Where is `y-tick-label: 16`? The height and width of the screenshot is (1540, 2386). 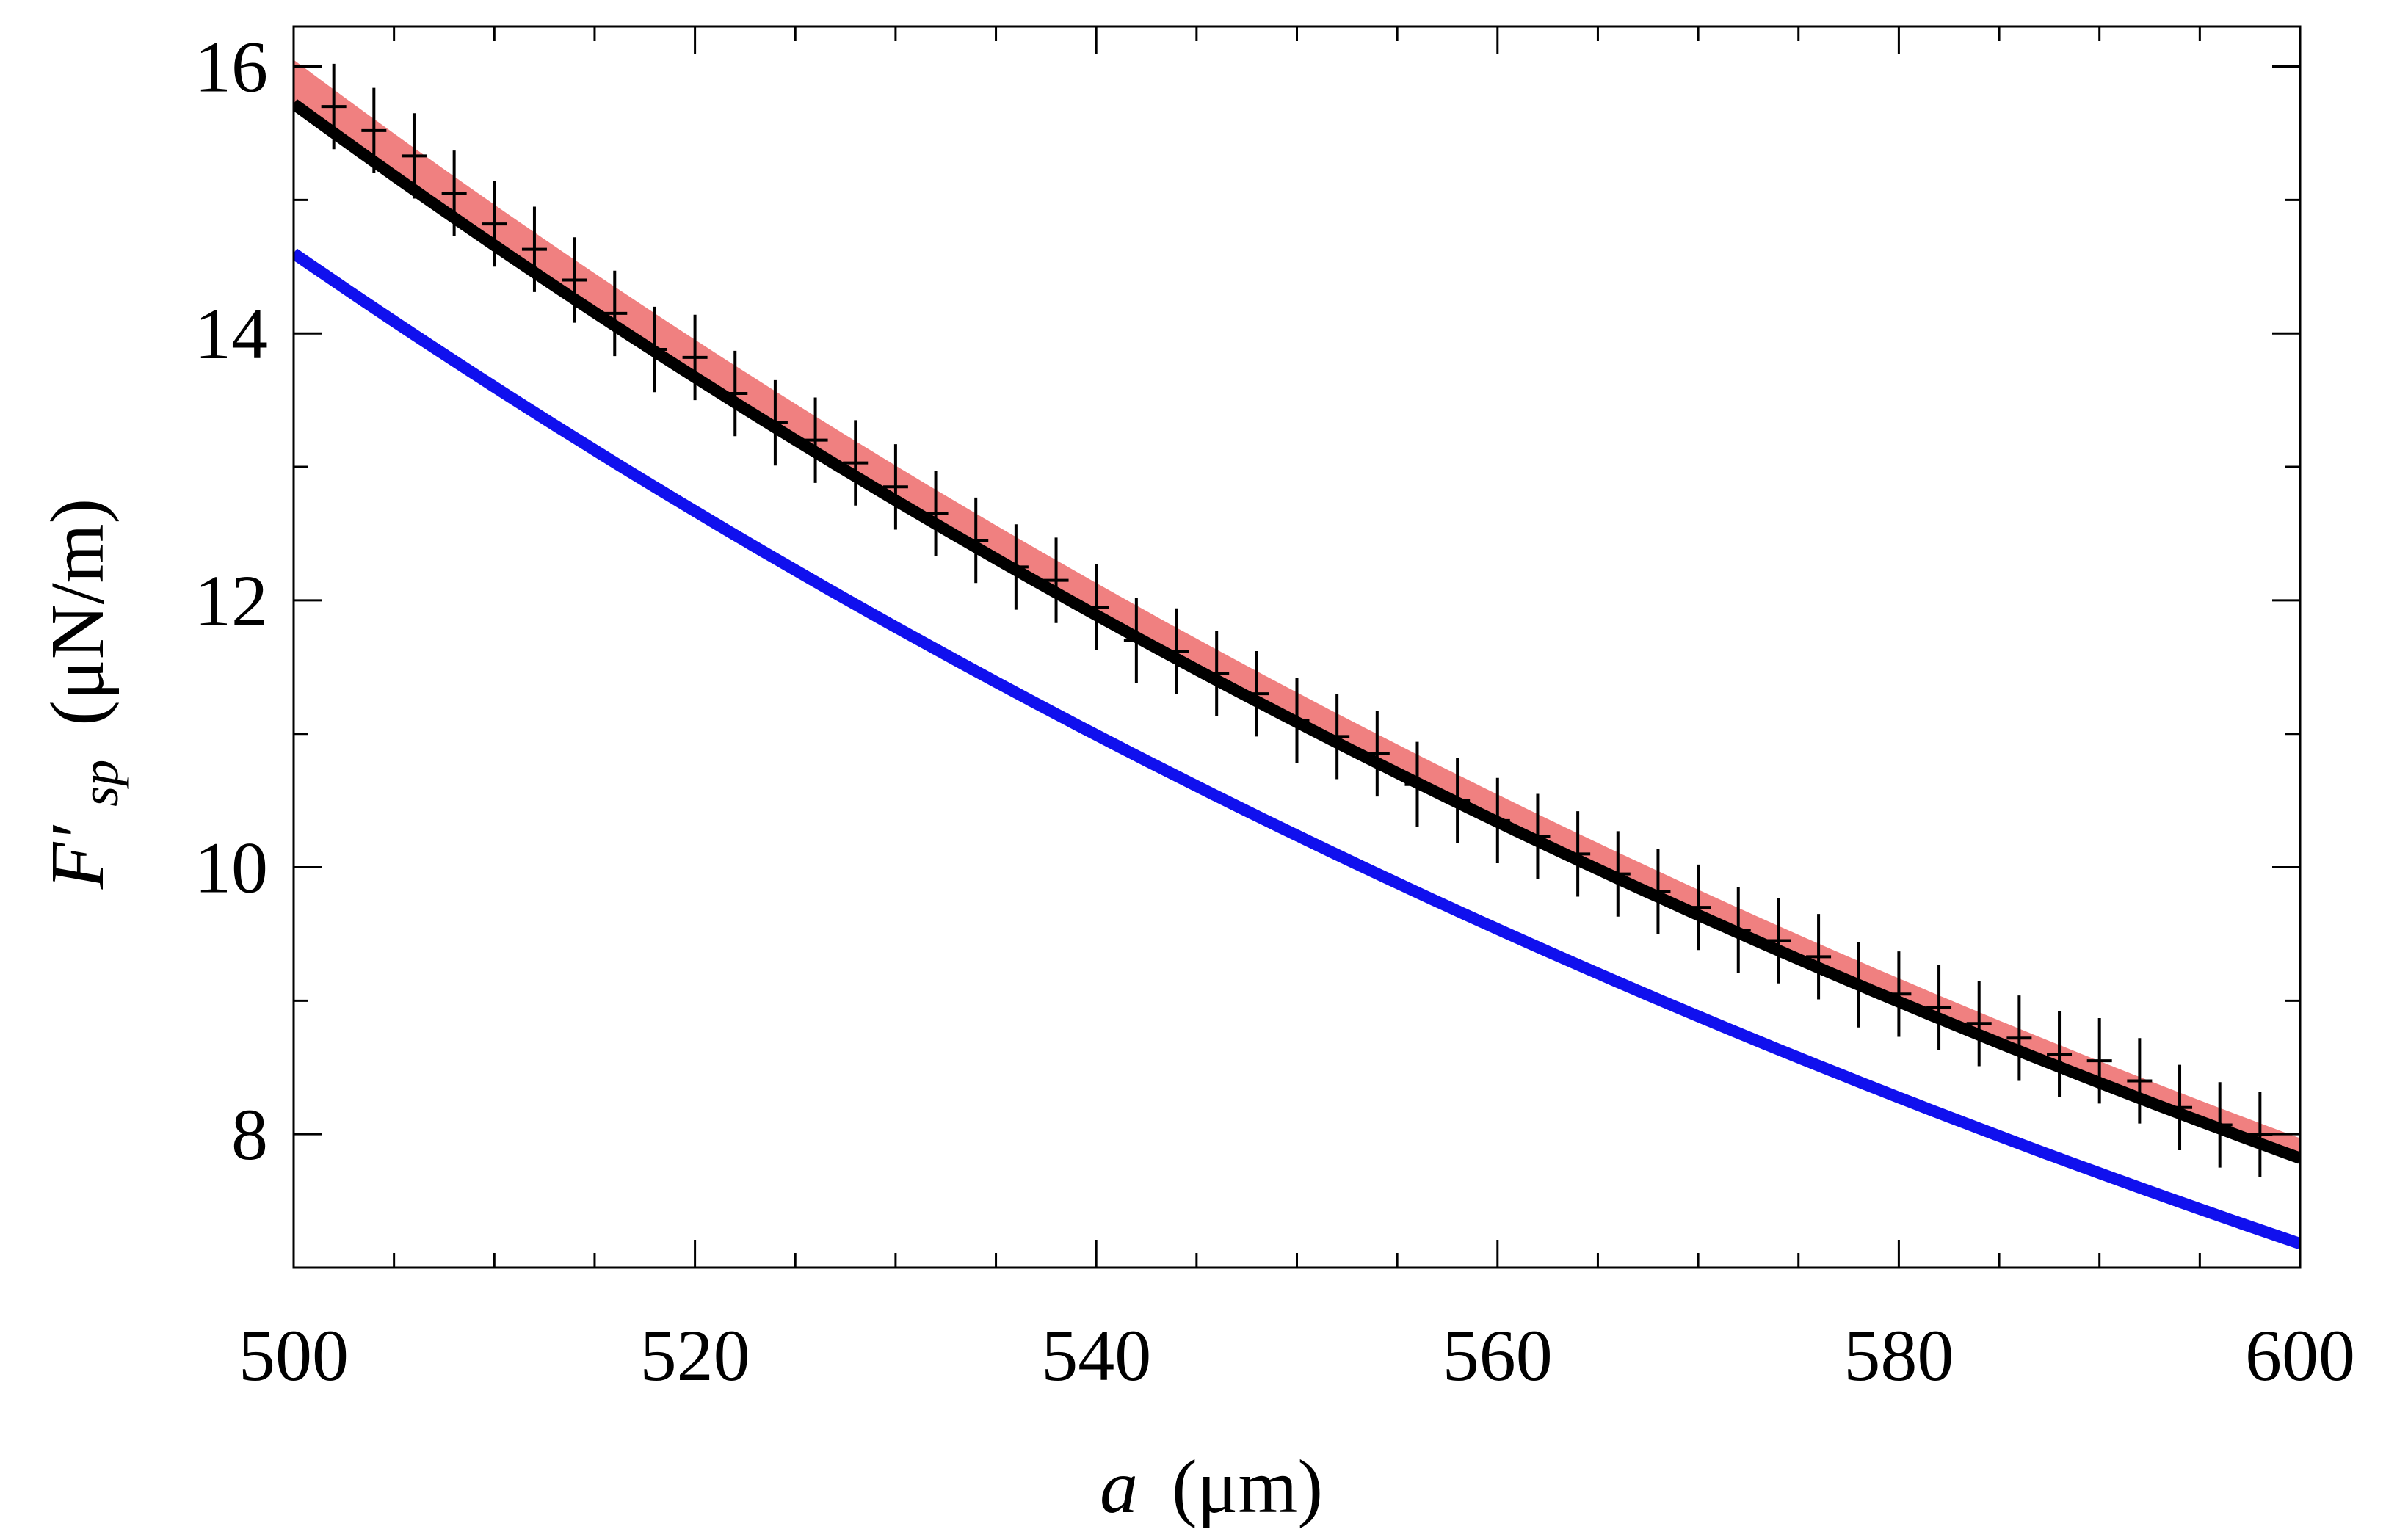
y-tick-label: 16 is located at coordinates (231, 67).